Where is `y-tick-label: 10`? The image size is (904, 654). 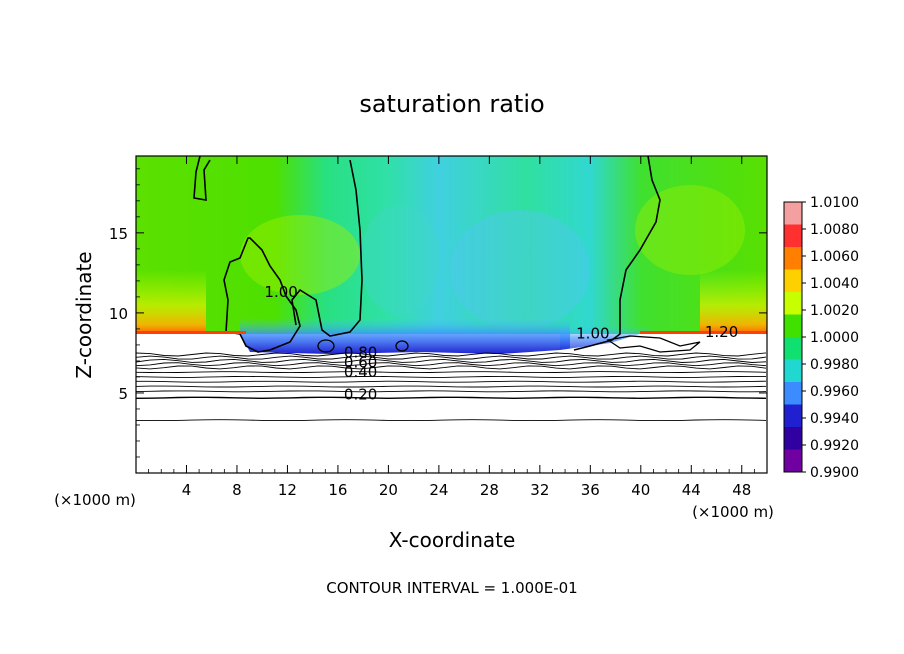
y-tick-label: 10 is located at coordinates (118, 314).